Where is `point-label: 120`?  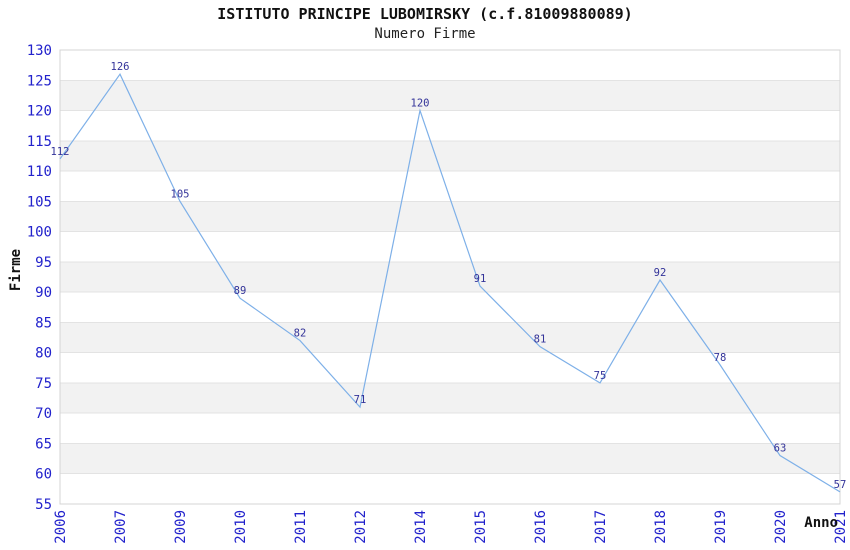 point-label: 120 is located at coordinates (420, 104).